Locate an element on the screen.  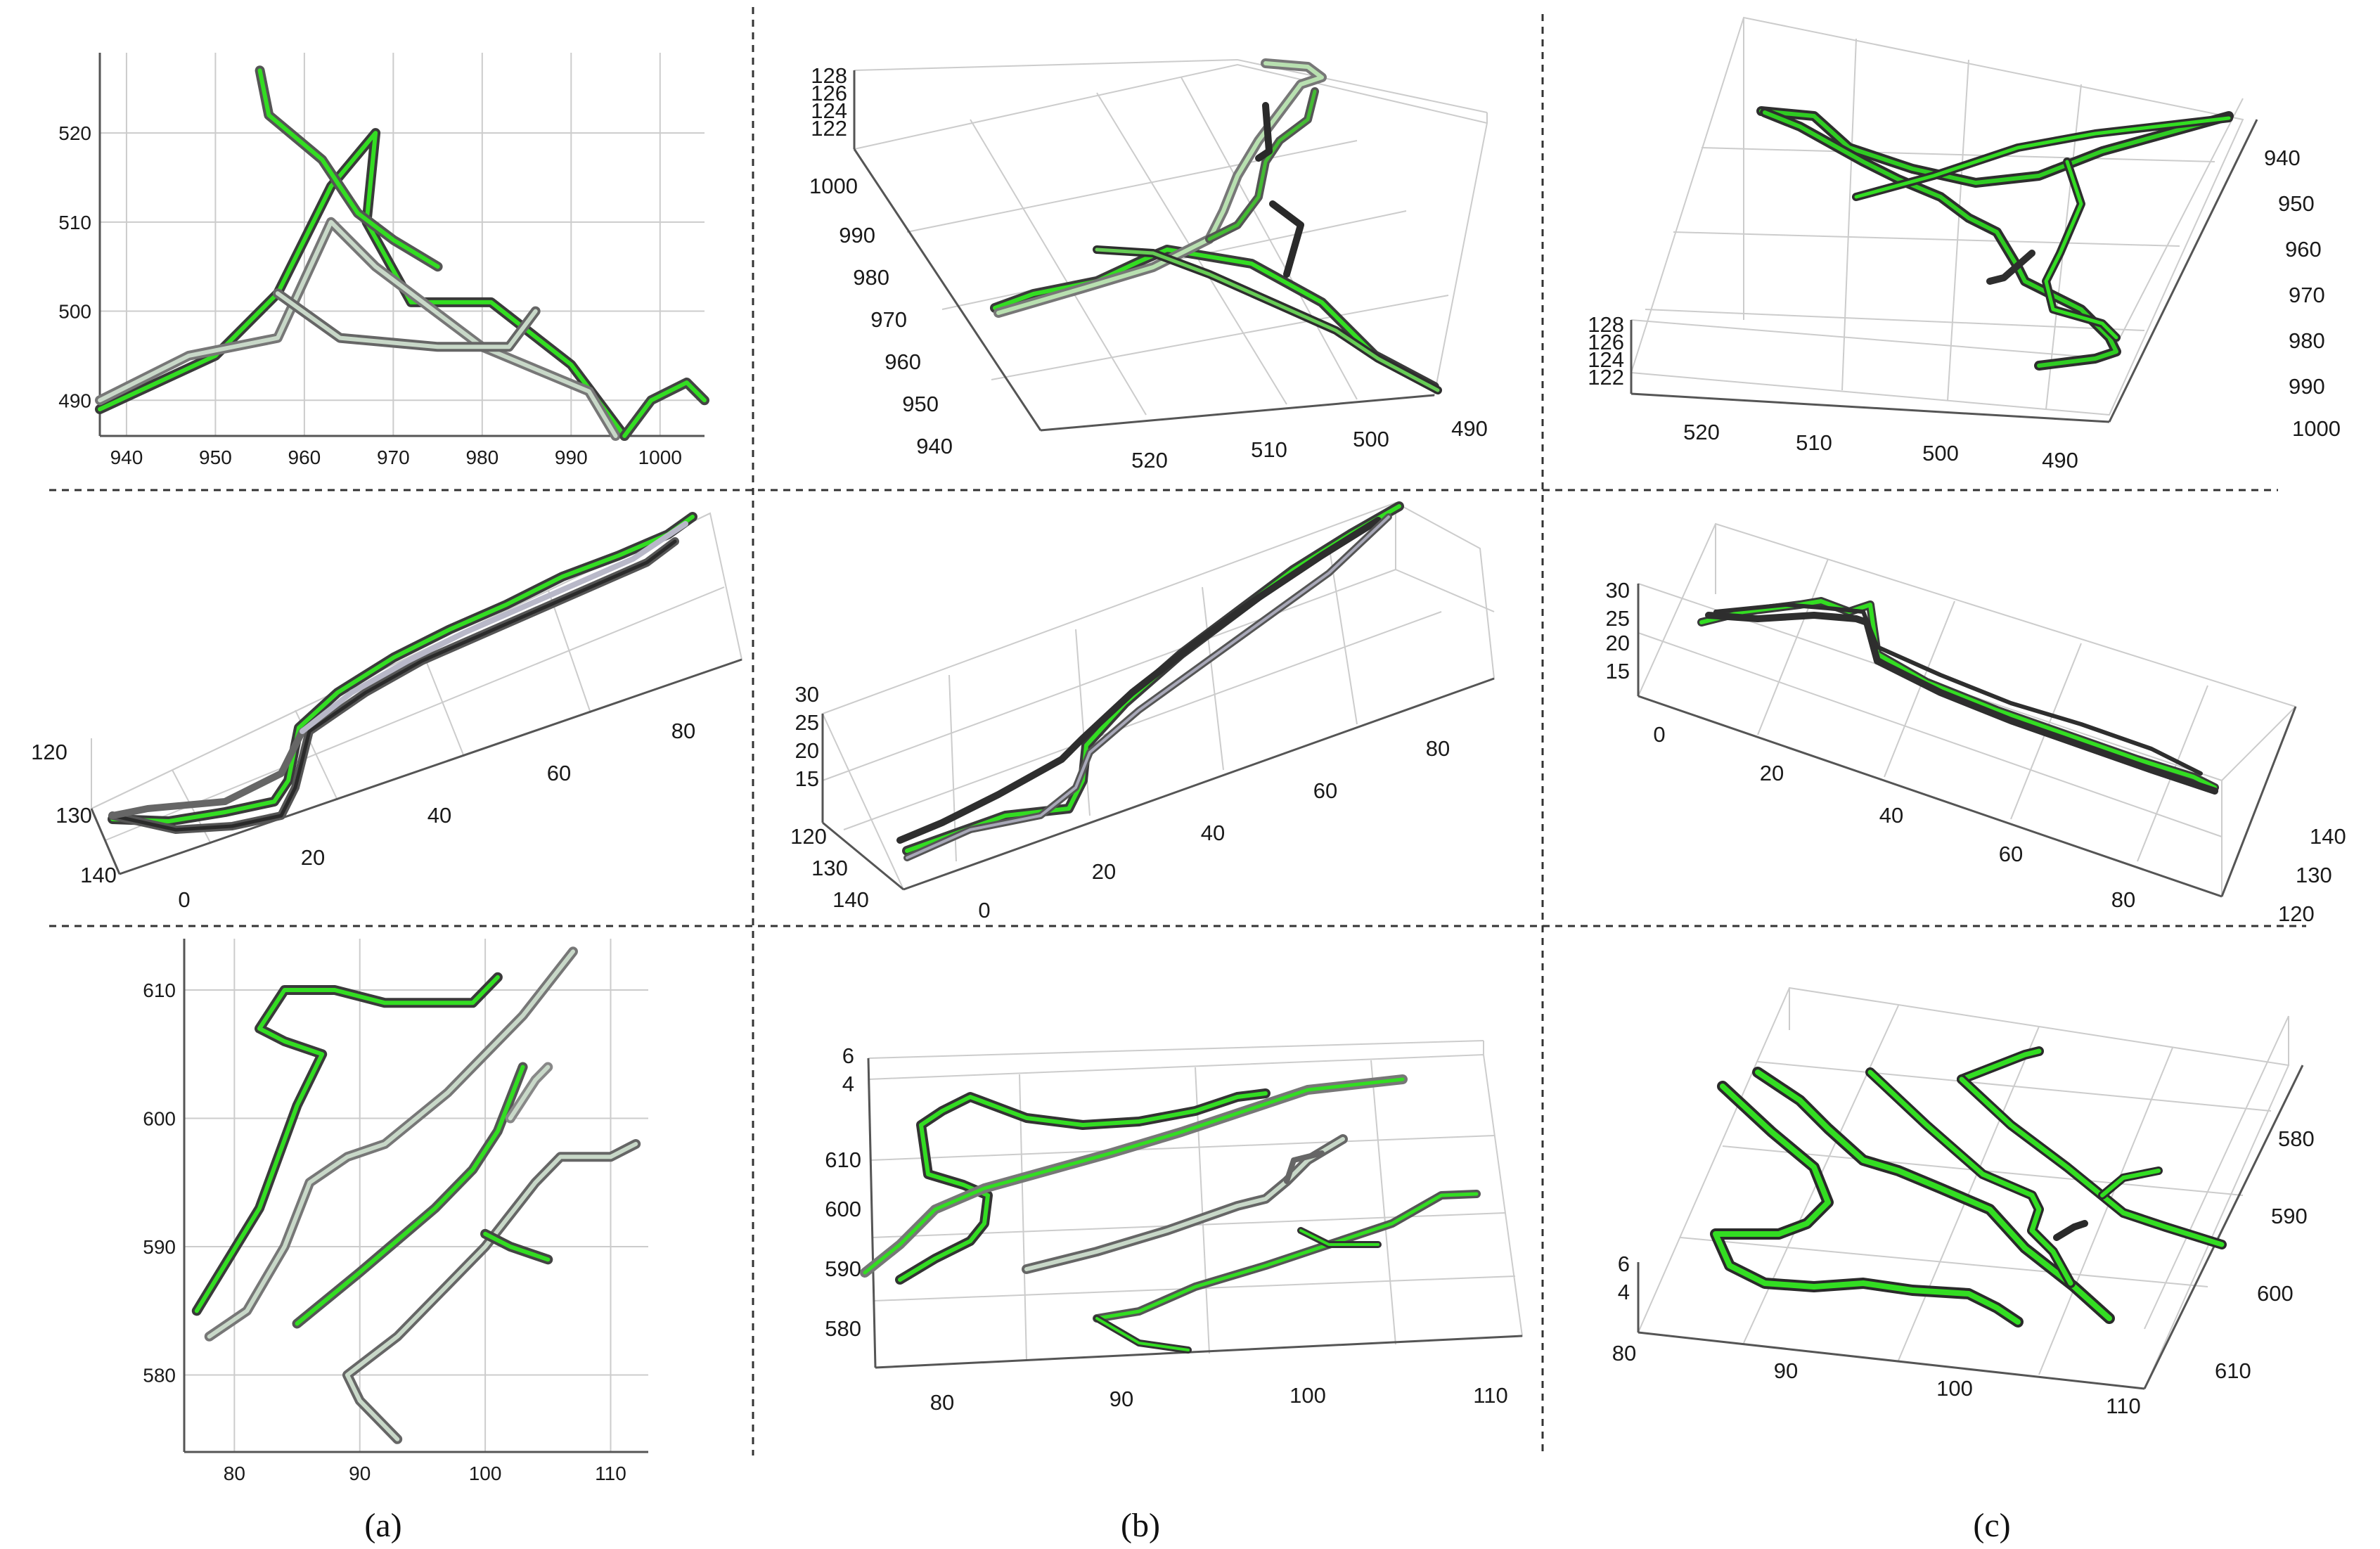
x-tick-label: 40 is located at coordinates (1213, 833).